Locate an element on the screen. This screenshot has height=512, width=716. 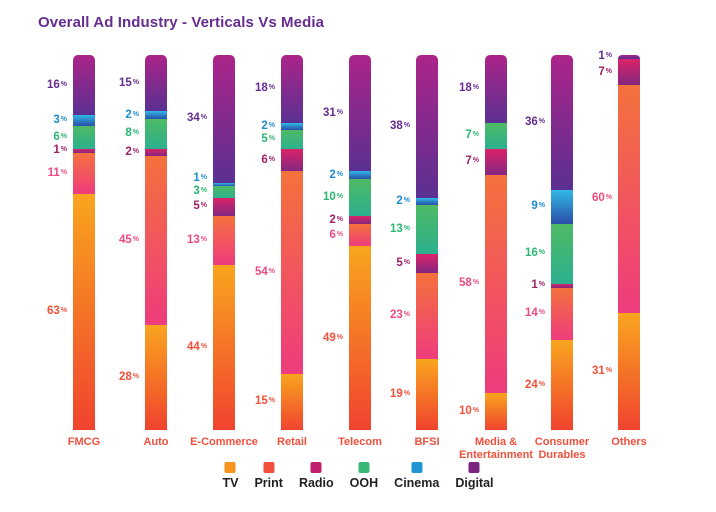
value-label-telecom-cinema: 2% is located at coordinates (336, 174).